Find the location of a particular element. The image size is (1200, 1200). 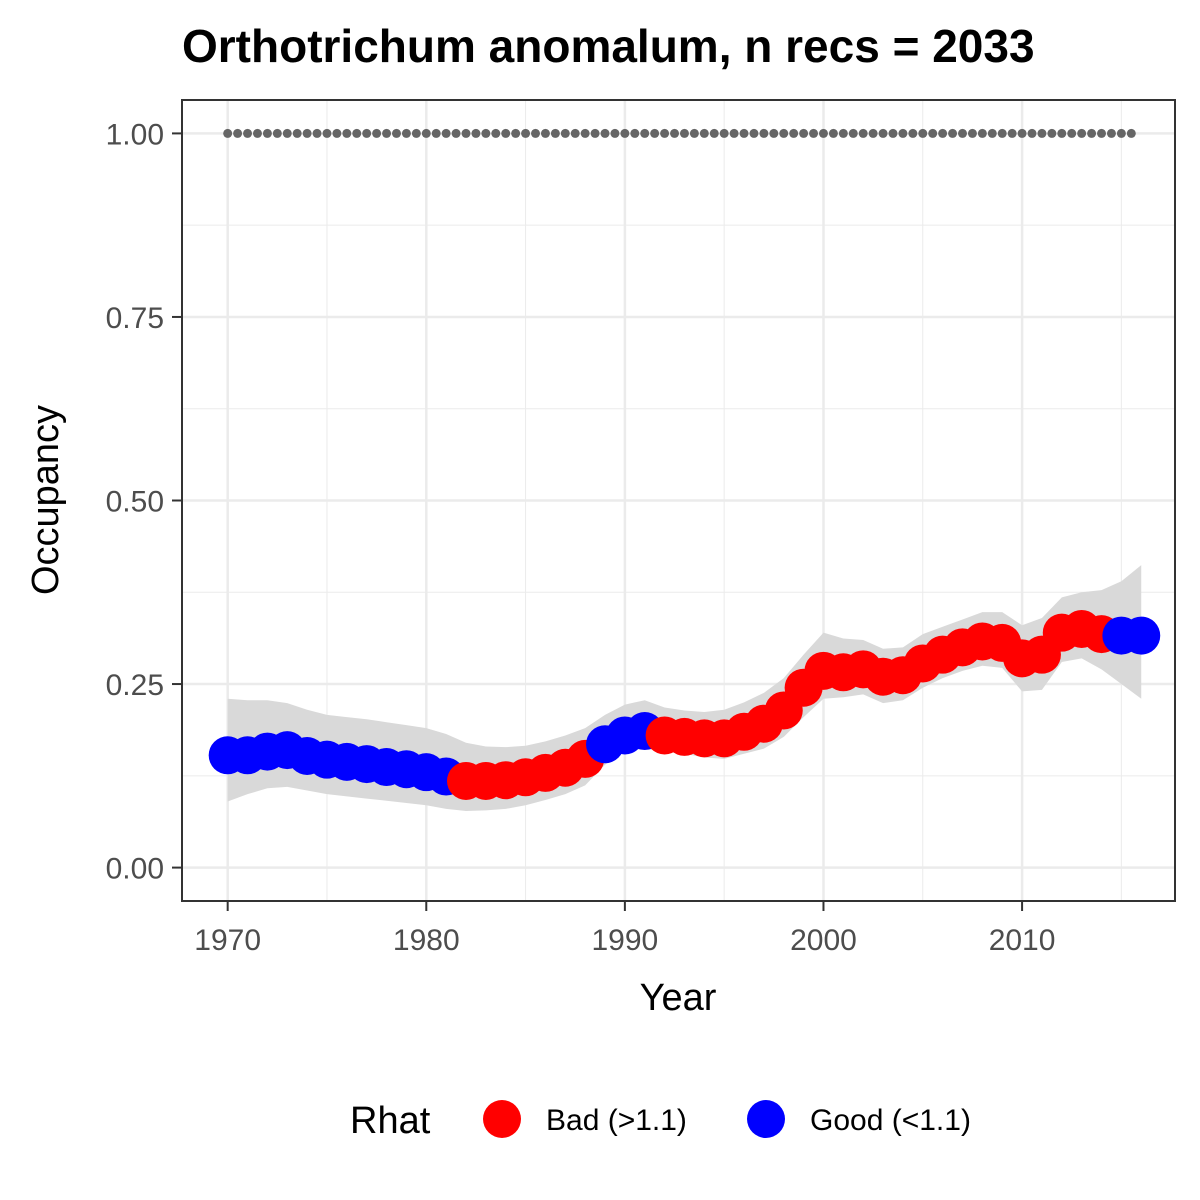

x-tick-label: 1980 is located at coordinates (426, 940).